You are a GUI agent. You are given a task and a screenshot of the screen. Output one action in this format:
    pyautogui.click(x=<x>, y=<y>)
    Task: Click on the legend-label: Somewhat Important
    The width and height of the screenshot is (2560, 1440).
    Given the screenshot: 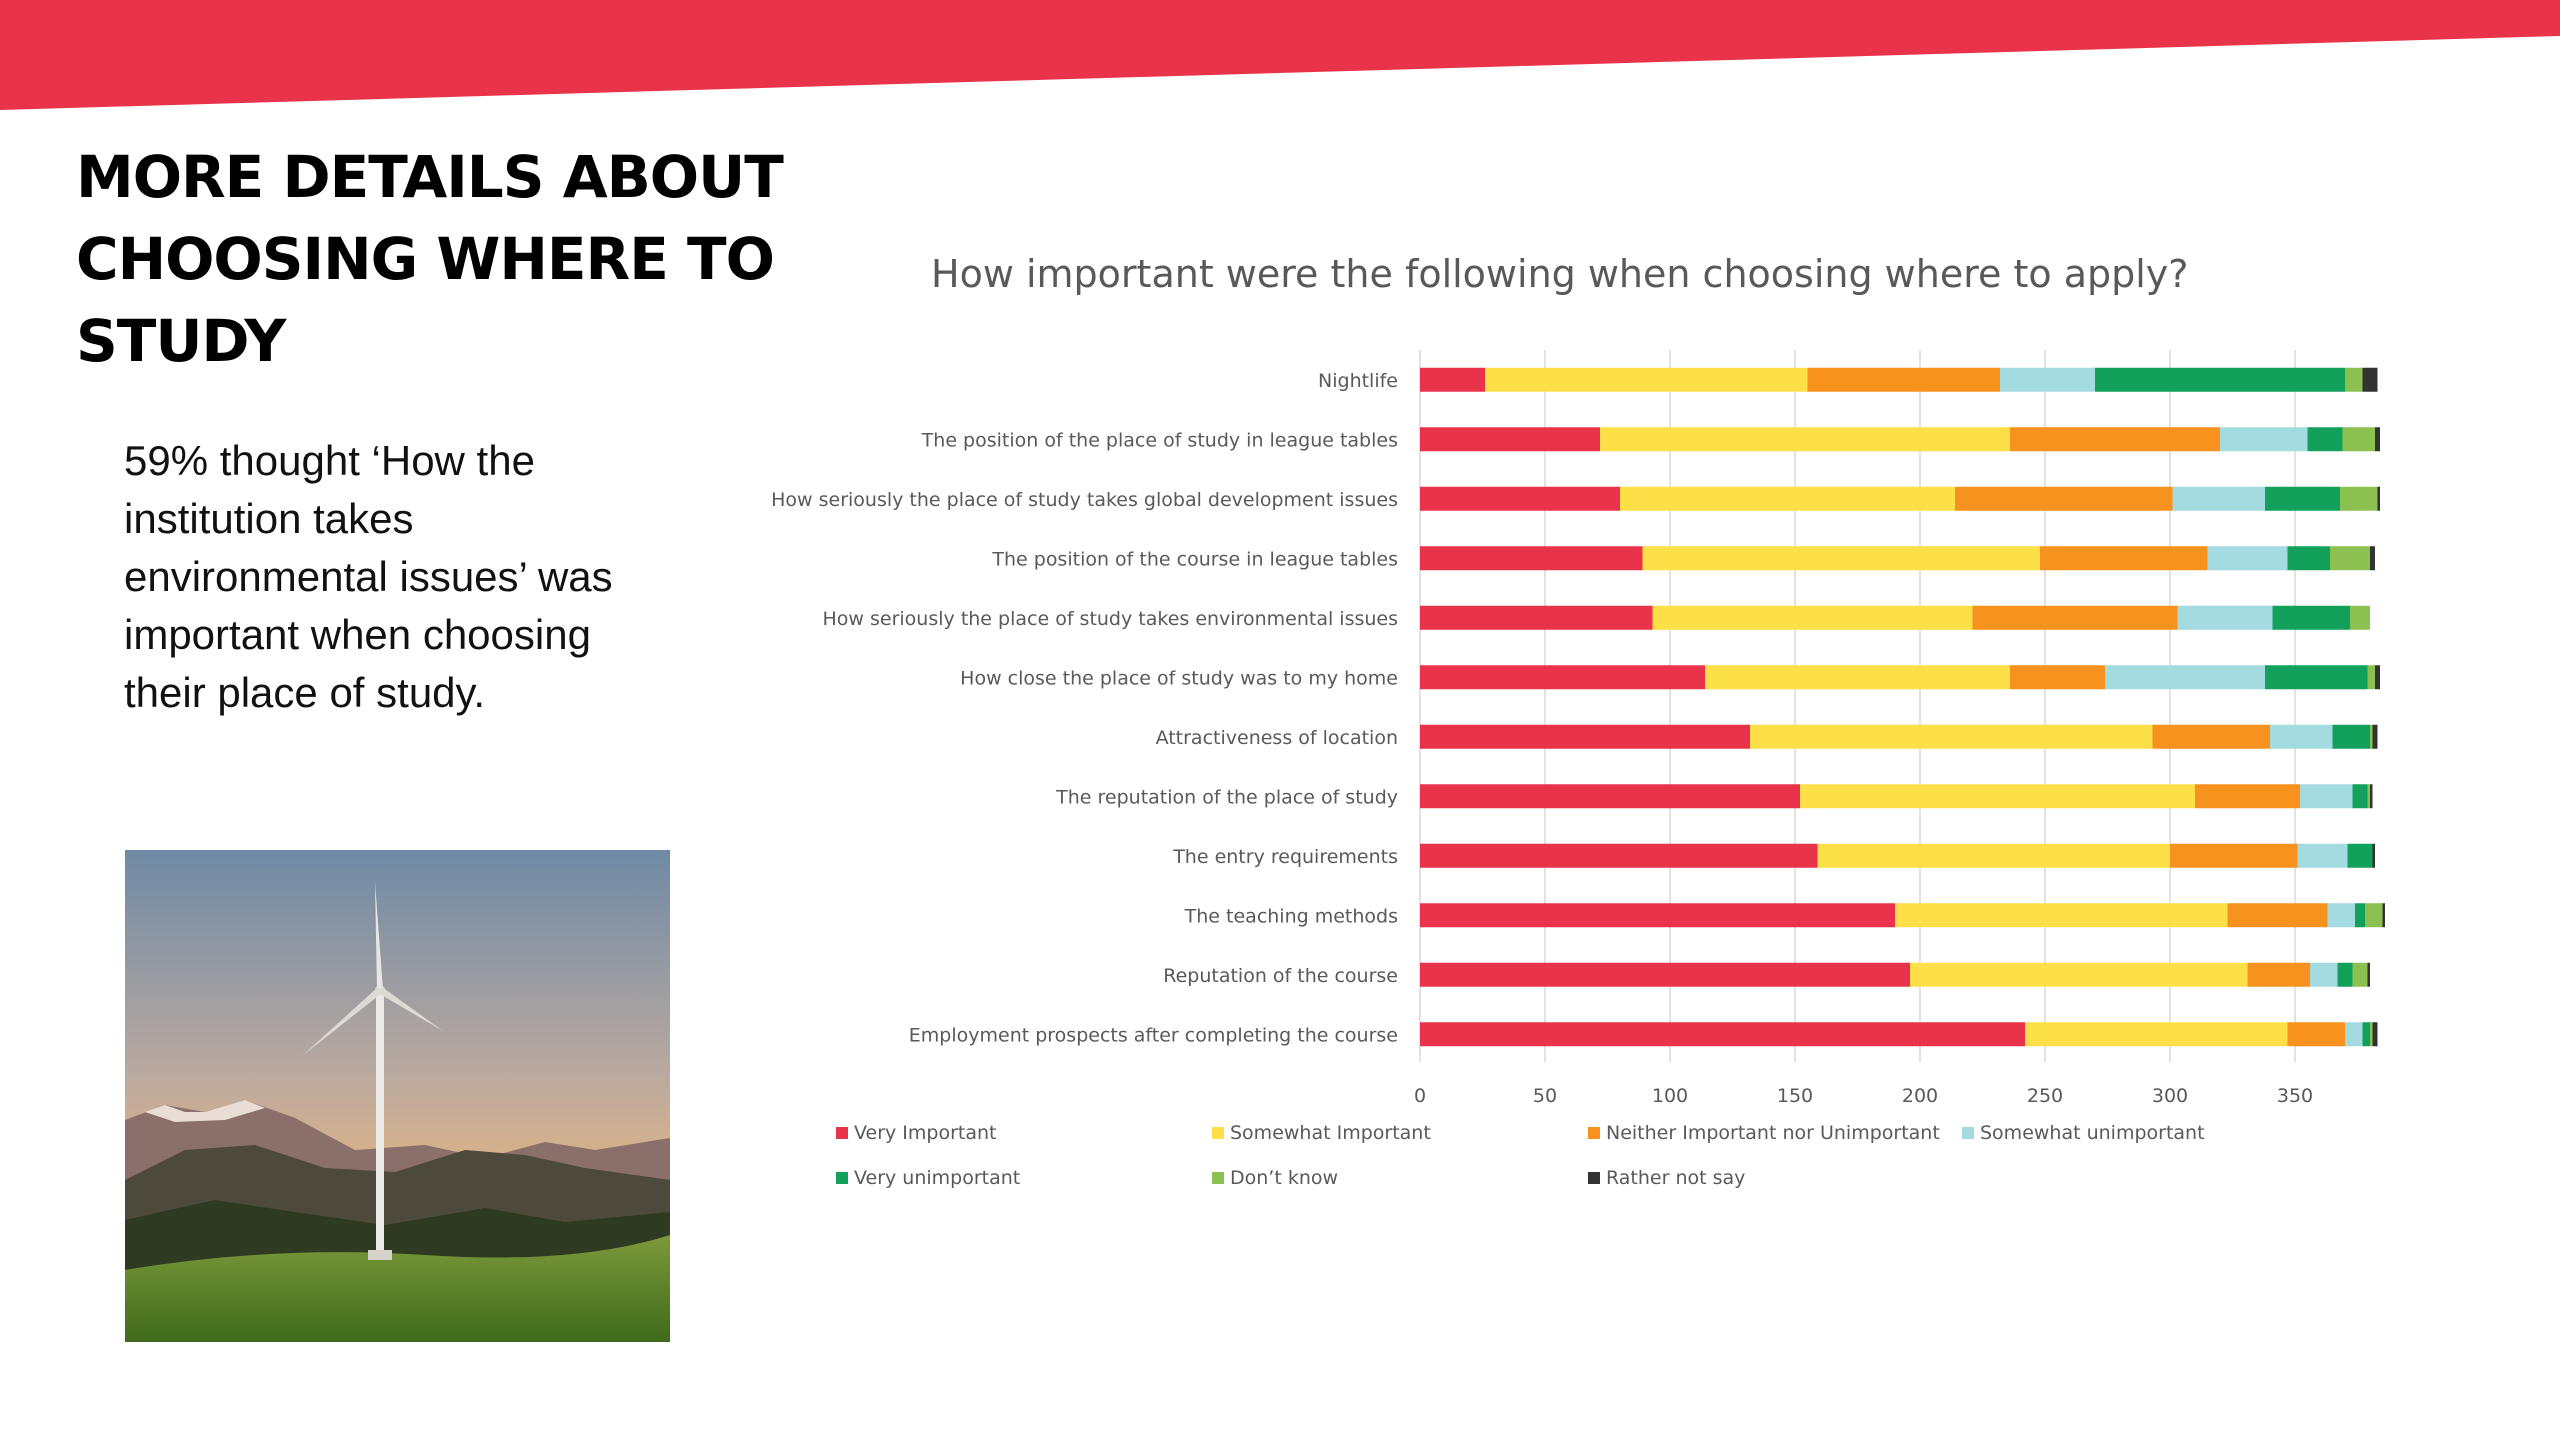 What is the action you would take?
    pyautogui.click(x=1330, y=1133)
    